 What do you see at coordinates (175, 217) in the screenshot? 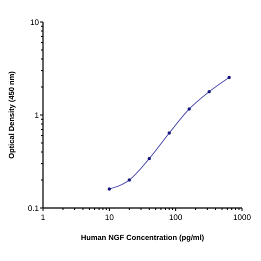
I see `x-tick-label: 100` at bounding box center [175, 217].